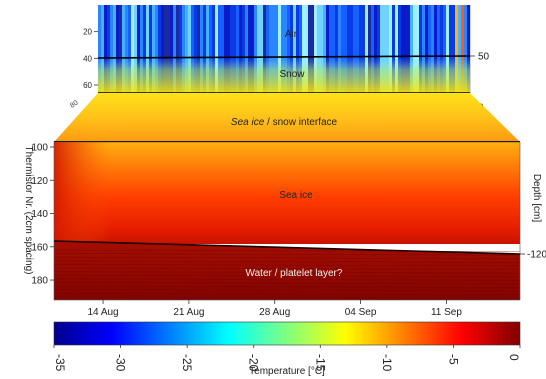  I want to click on lower-right-axis: -120, so click(533, 255).